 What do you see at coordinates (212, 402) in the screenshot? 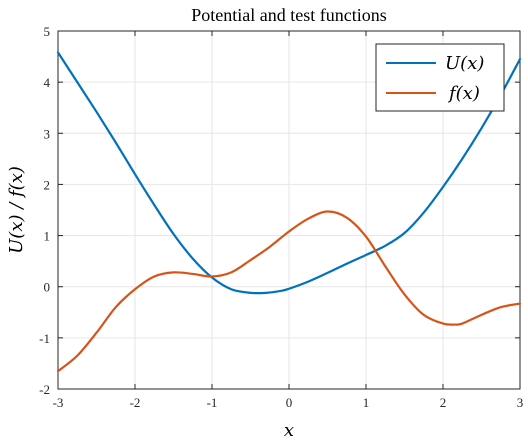
I see `x-tick-label: -1` at bounding box center [212, 402].